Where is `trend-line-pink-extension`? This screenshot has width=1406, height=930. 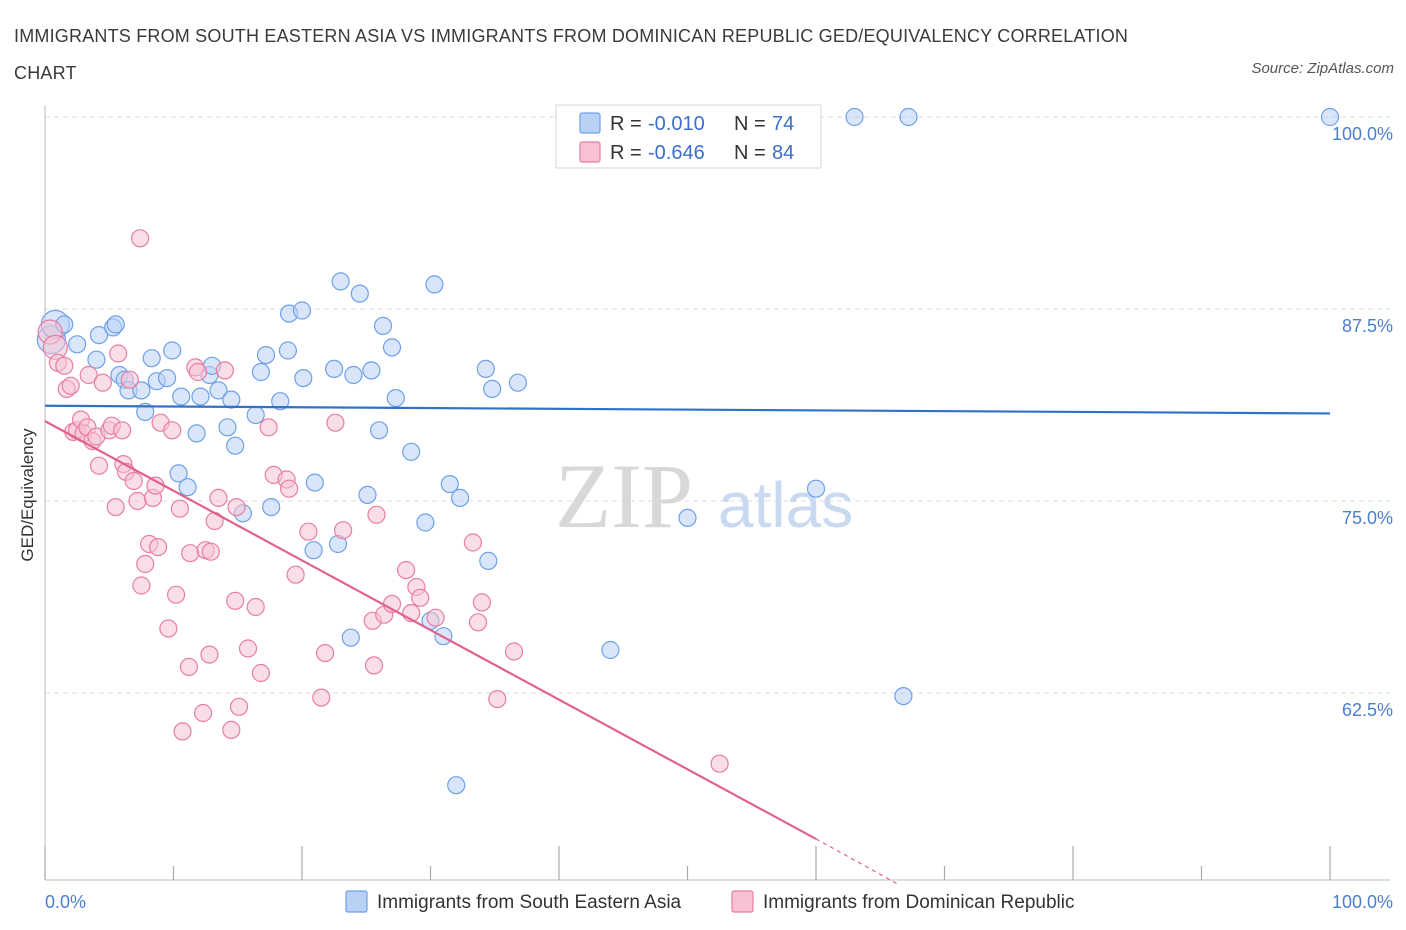 trend-line-pink-extension is located at coordinates (857, 862).